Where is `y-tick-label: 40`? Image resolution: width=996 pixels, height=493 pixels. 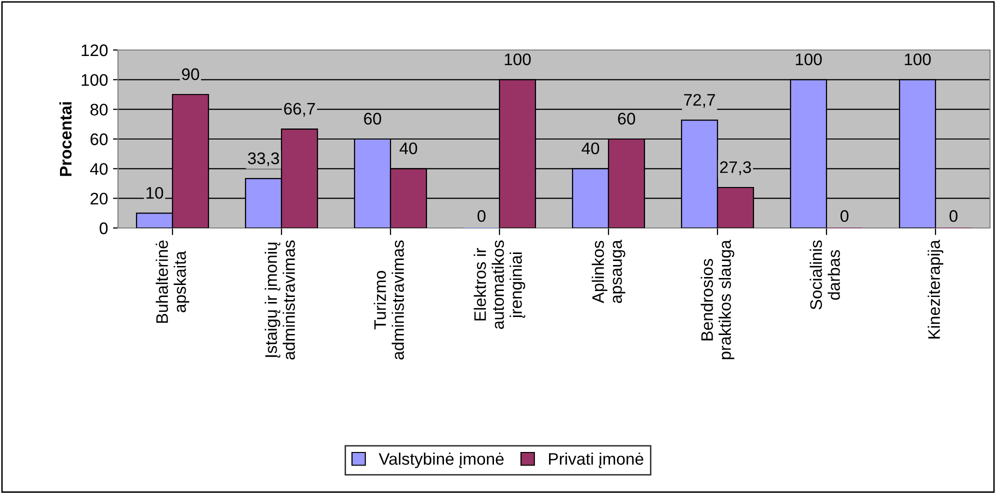 y-tick-label: 40 is located at coordinates (99, 169).